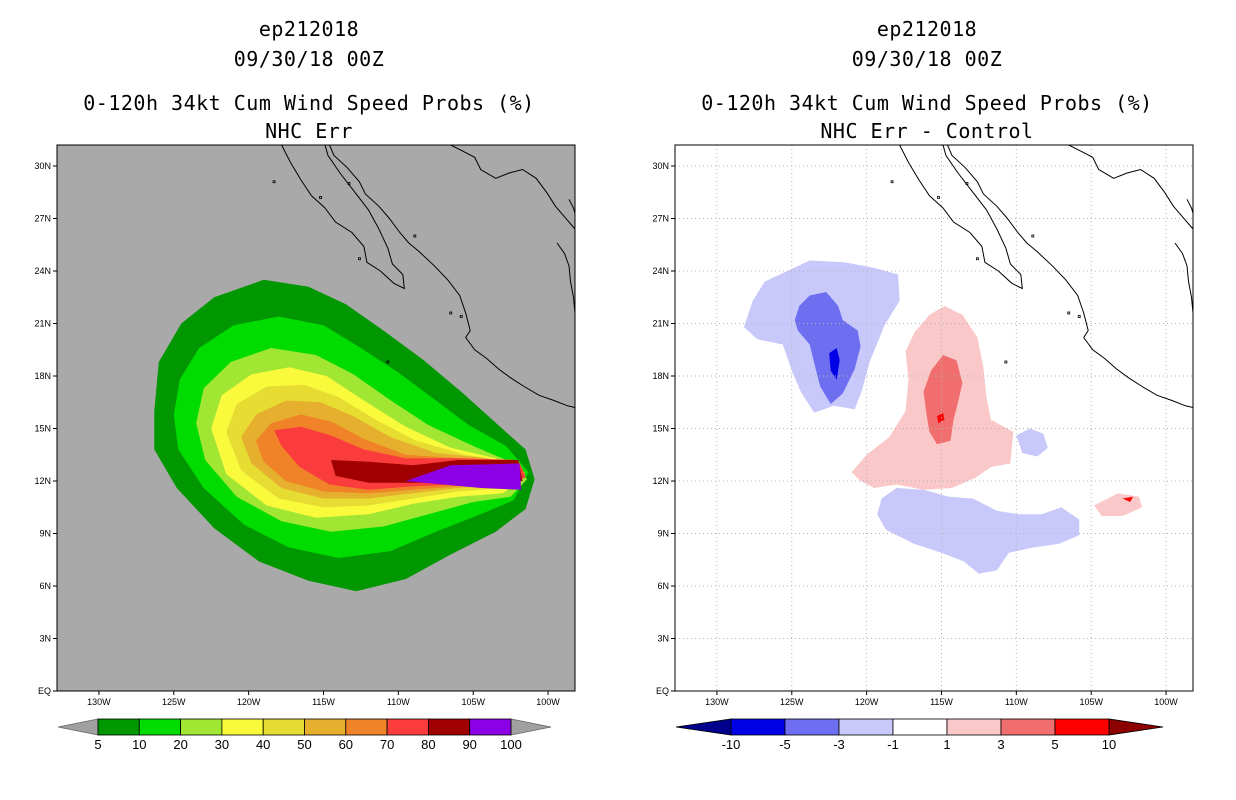 This screenshot has width=1236, height=800. I want to click on colorbar-label: 1, so click(946, 744).